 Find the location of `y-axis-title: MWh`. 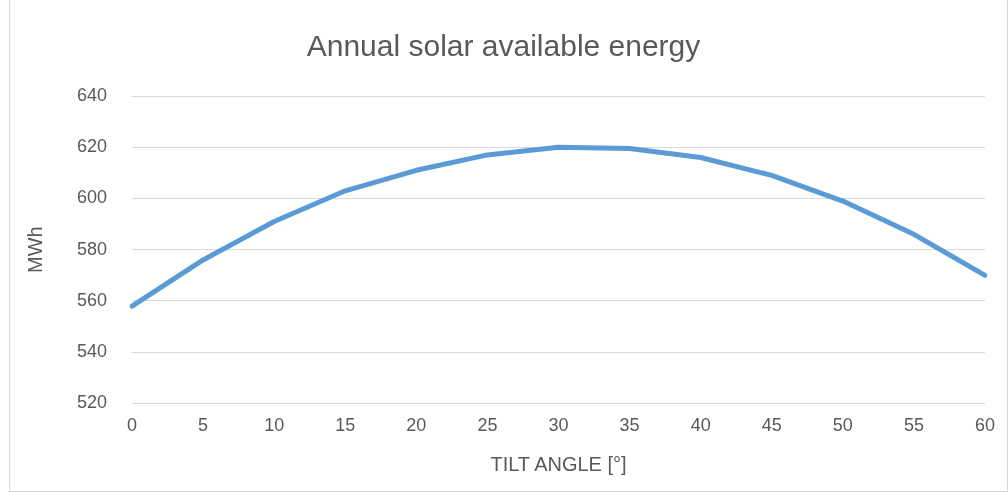

y-axis-title: MWh is located at coordinates (34, 250).